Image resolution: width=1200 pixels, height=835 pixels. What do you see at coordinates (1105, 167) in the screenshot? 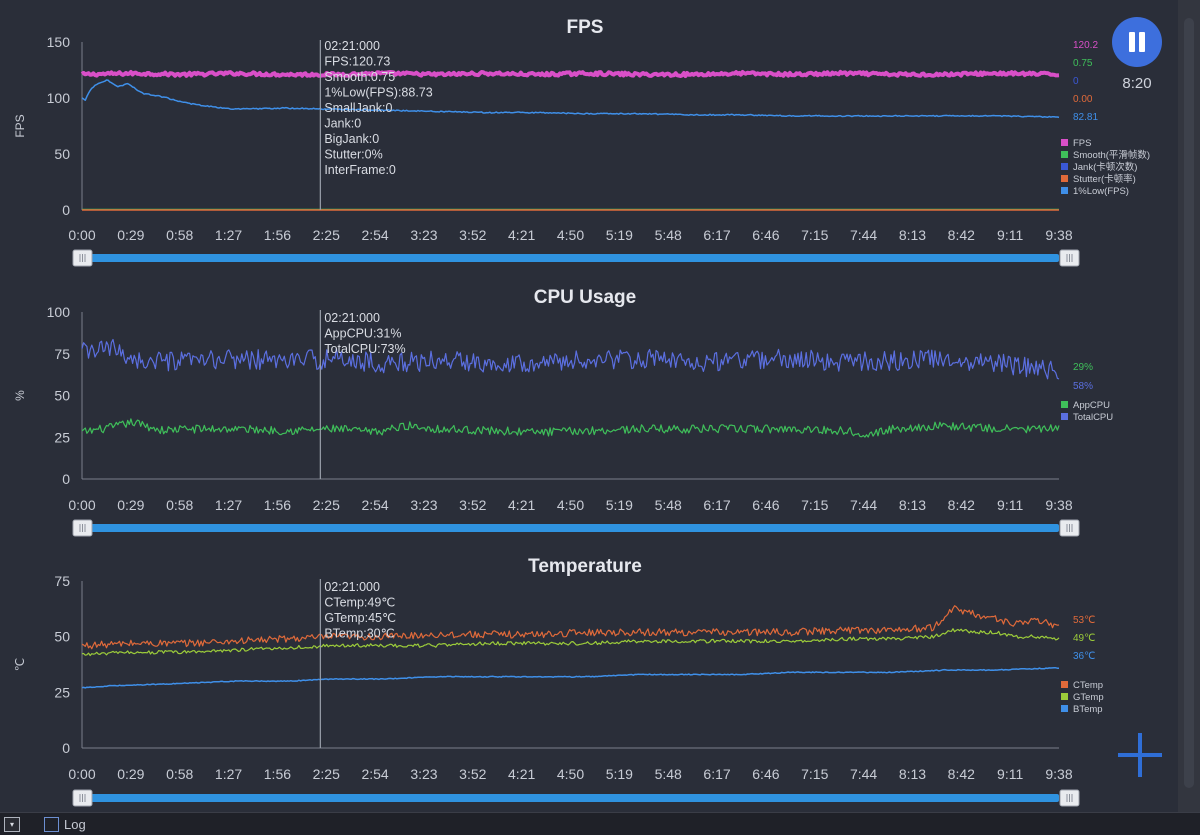
I see `legend-label: Jank(卡顿次数)` at bounding box center [1105, 167].